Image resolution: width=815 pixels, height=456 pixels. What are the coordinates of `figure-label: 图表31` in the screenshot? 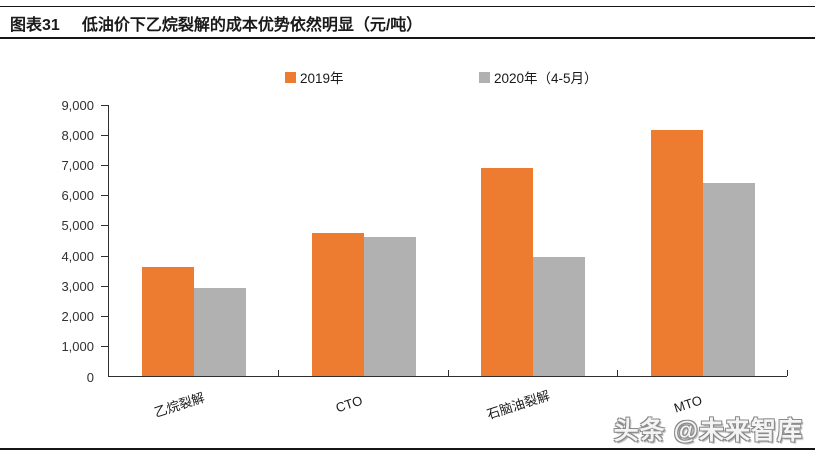 It's located at (35, 25).